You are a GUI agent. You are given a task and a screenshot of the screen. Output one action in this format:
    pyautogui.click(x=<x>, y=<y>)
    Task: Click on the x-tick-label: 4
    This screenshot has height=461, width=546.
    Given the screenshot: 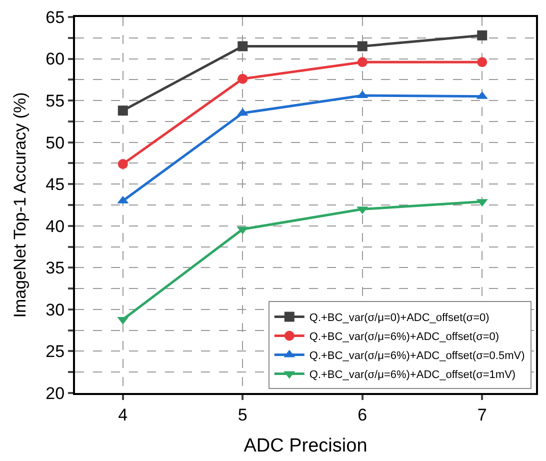 What is the action you would take?
    pyautogui.click(x=123, y=414)
    